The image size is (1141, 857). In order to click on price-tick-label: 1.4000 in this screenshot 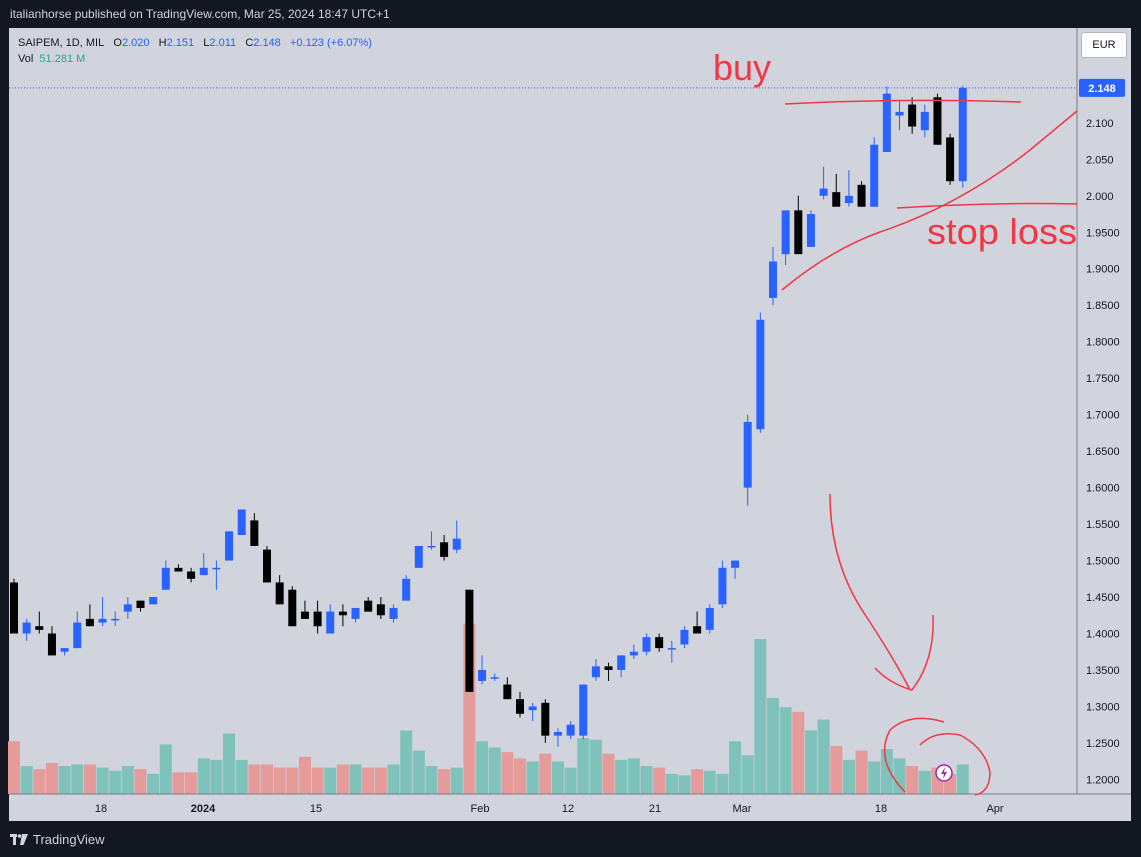, I will do `click(1103, 635)`.